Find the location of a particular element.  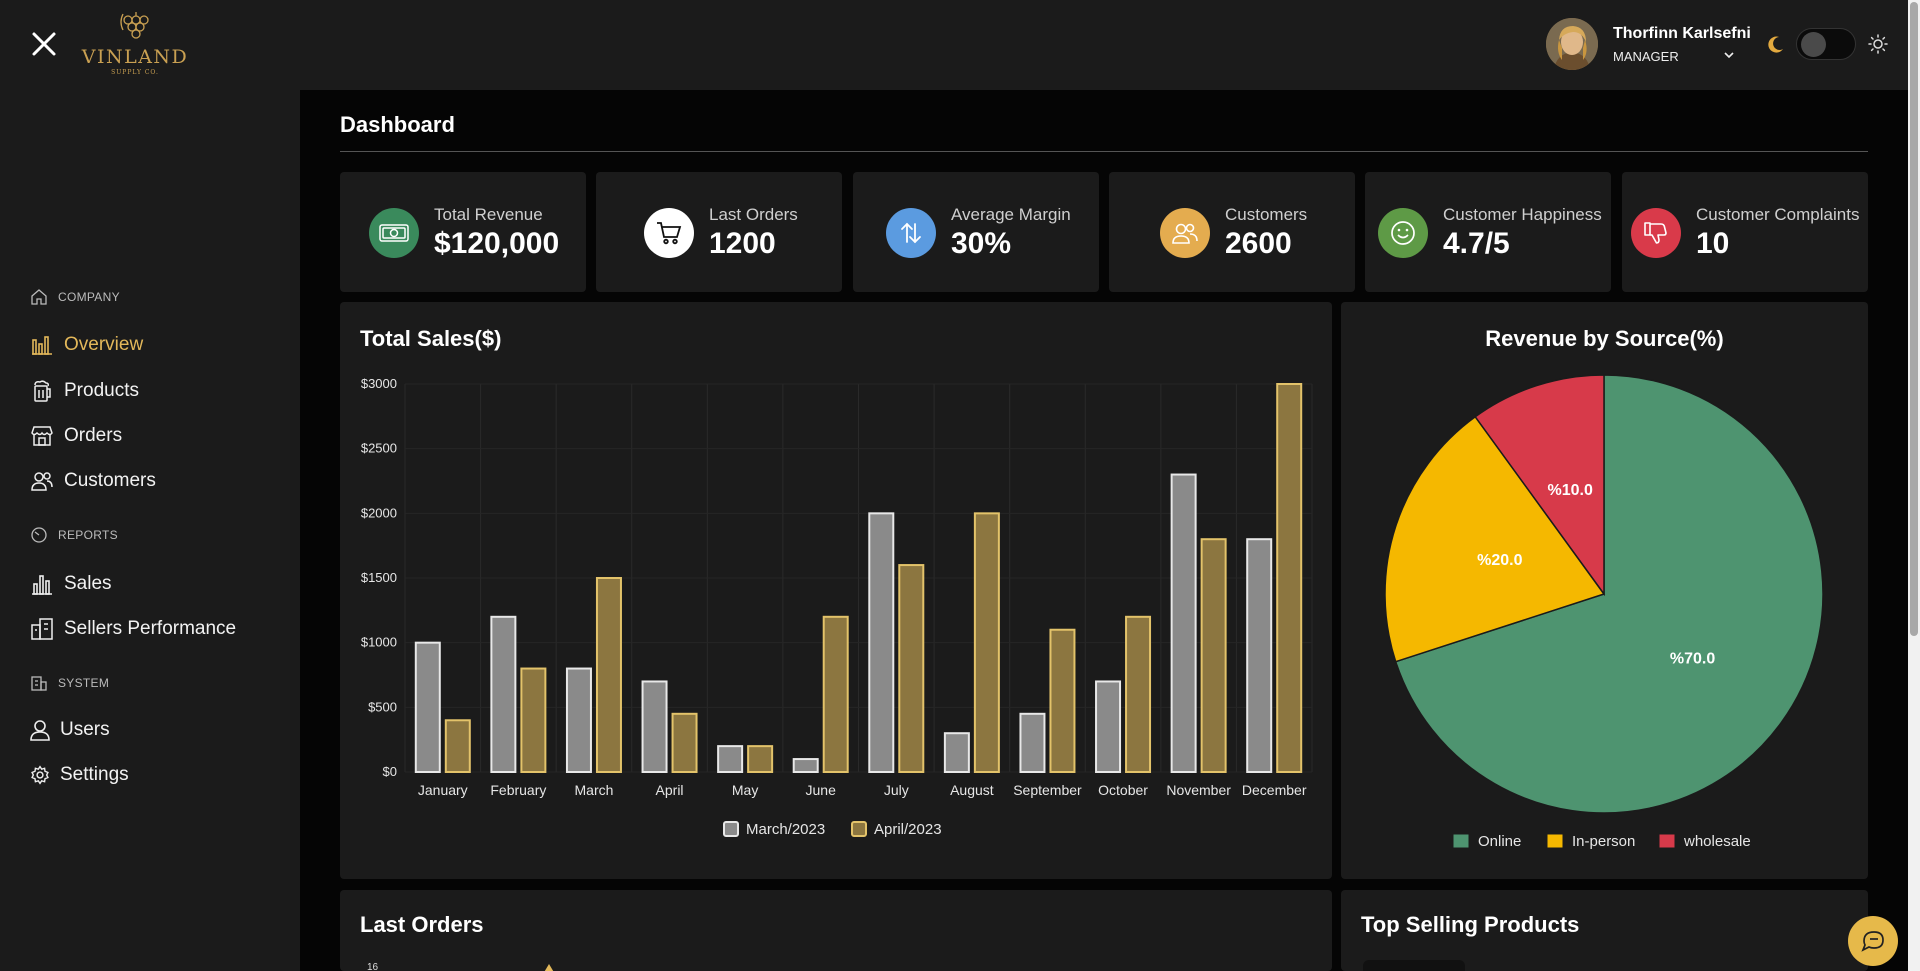

stat-value: $120,000 is located at coordinates (497, 243).